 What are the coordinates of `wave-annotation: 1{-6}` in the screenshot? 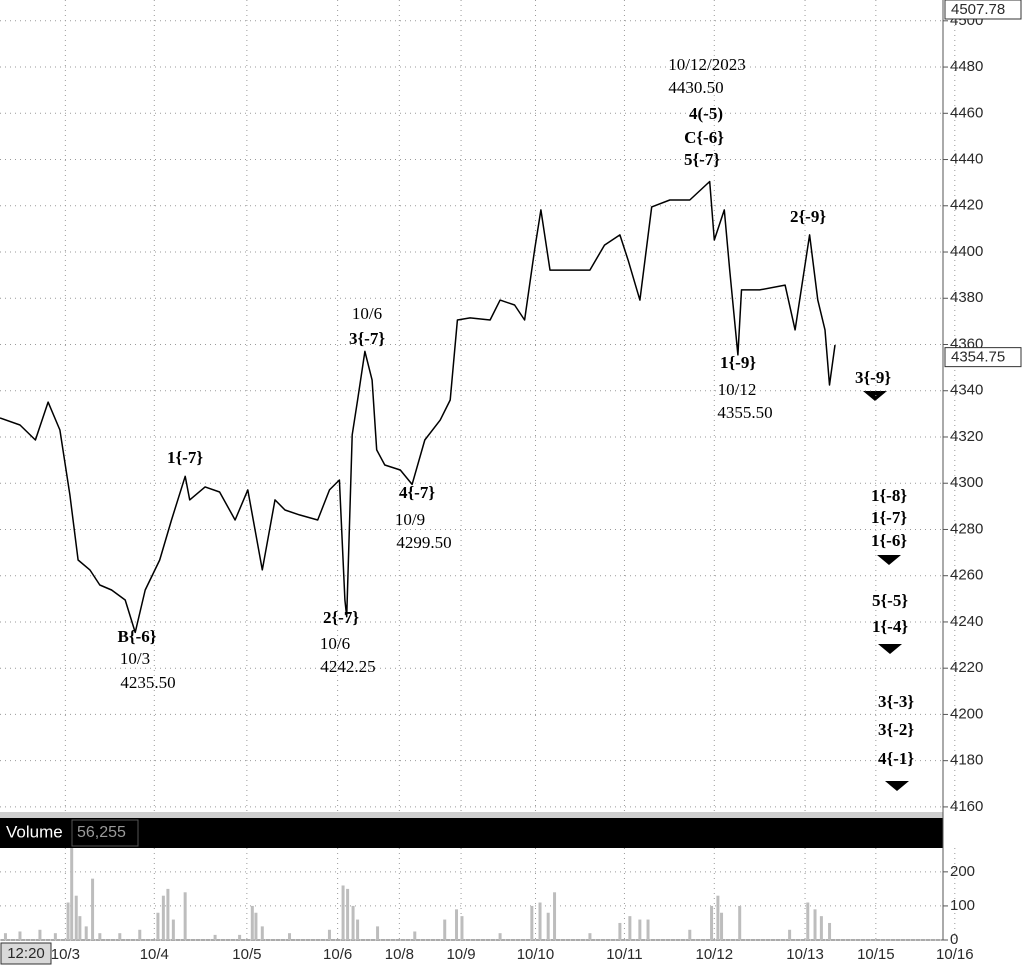 It's located at (889, 540).